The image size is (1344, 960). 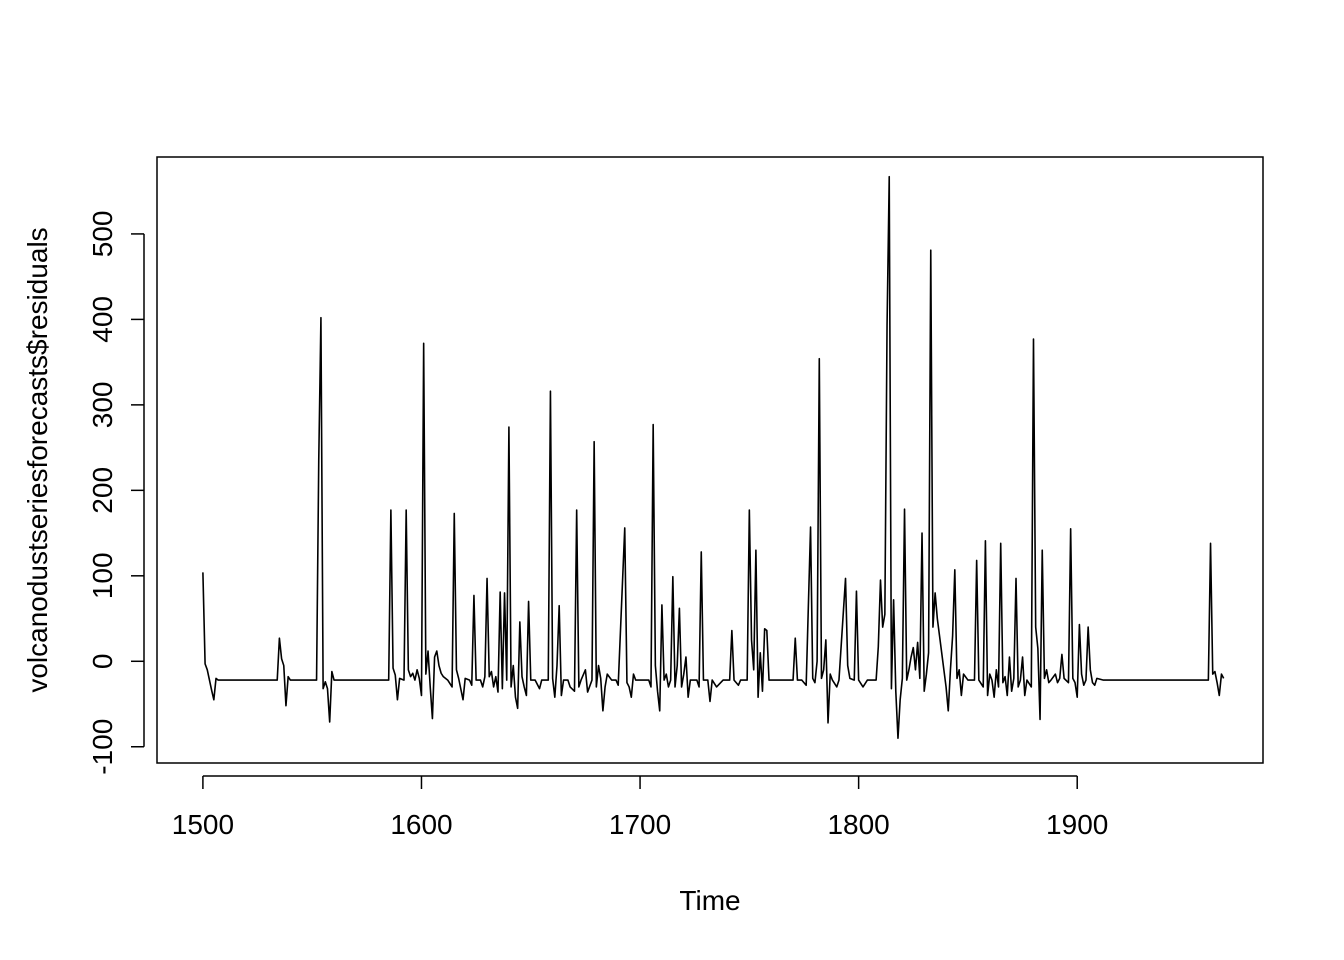 I want to click on y-axis: -100 0 100 200 300 400 500, so click(x=116, y=493).